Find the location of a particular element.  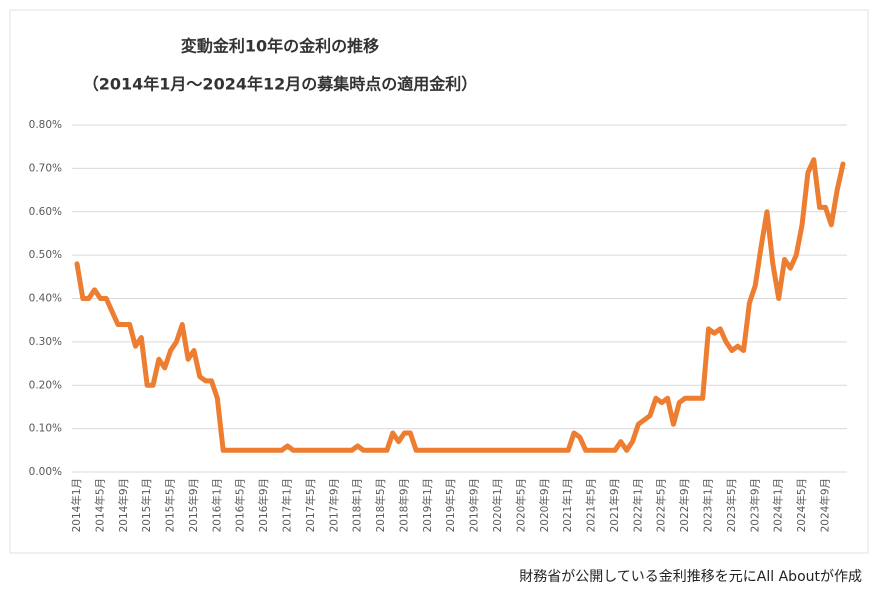

y-tick-label: 0.00% is located at coordinates (45, 472).